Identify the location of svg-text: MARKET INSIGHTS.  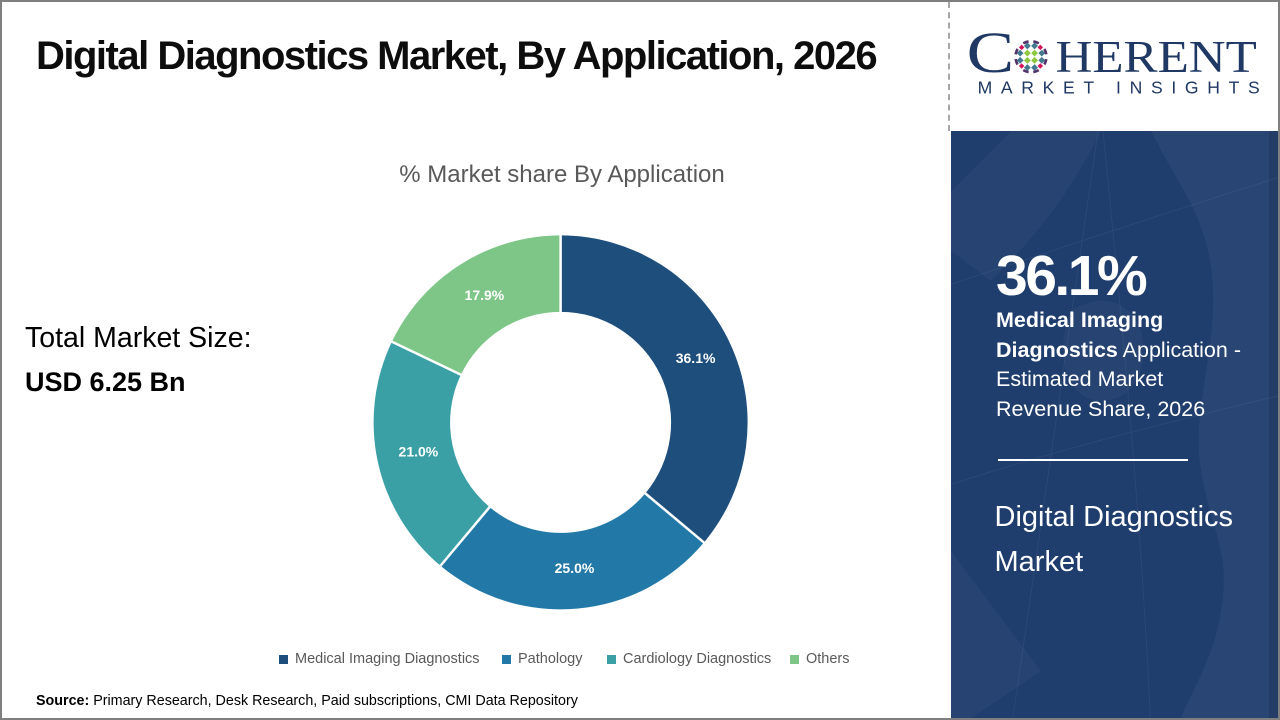
(1119, 88).